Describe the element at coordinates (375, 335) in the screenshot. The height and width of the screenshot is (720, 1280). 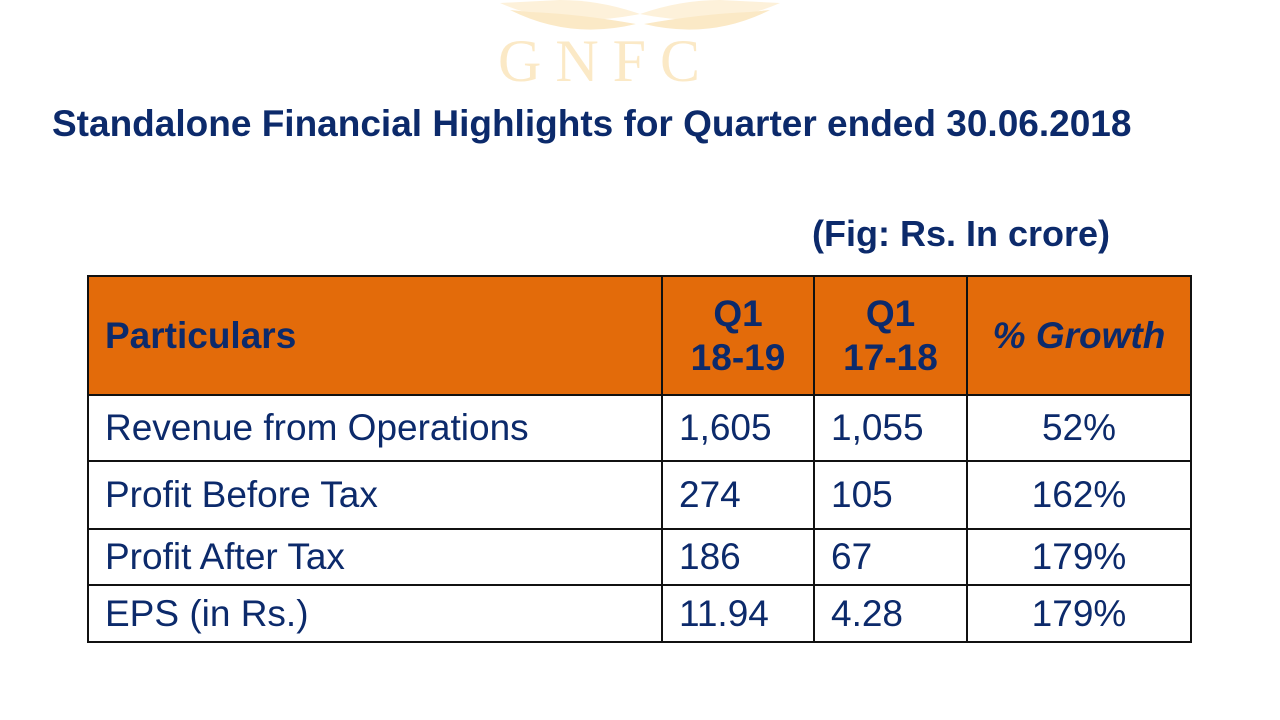
I see `header-particulars: Particulars` at that location.